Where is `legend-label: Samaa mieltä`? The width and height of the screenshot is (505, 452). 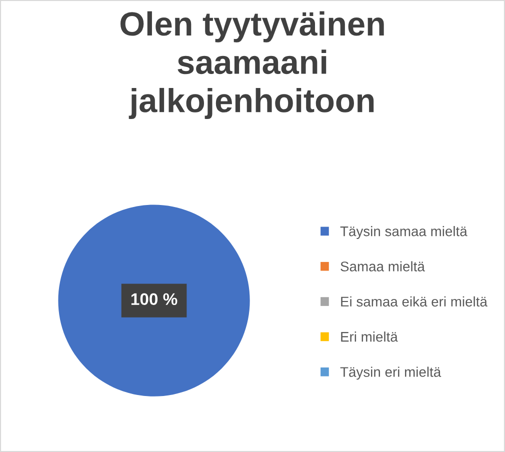
legend-label: Samaa mieltä is located at coordinates (382, 266).